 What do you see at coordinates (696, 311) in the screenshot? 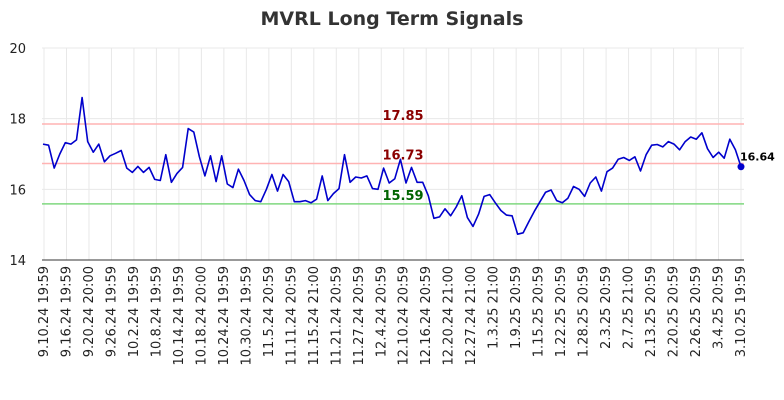
I see `x-tick-label: 2.26.25 20:59` at bounding box center [696, 311].